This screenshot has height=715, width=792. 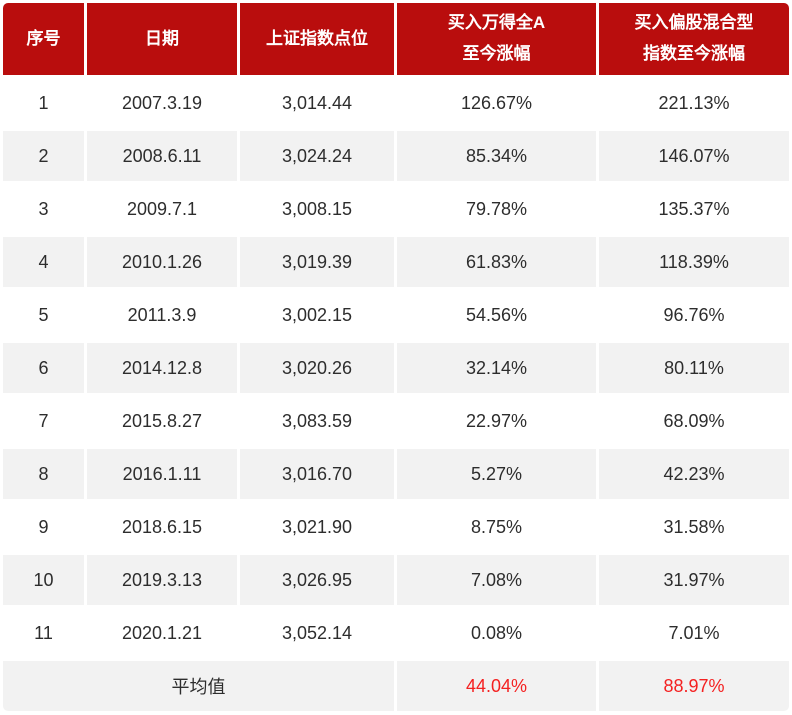 What do you see at coordinates (317, 527) in the screenshot?
I see `cell-sse-index-level: 3,021.90` at bounding box center [317, 527].